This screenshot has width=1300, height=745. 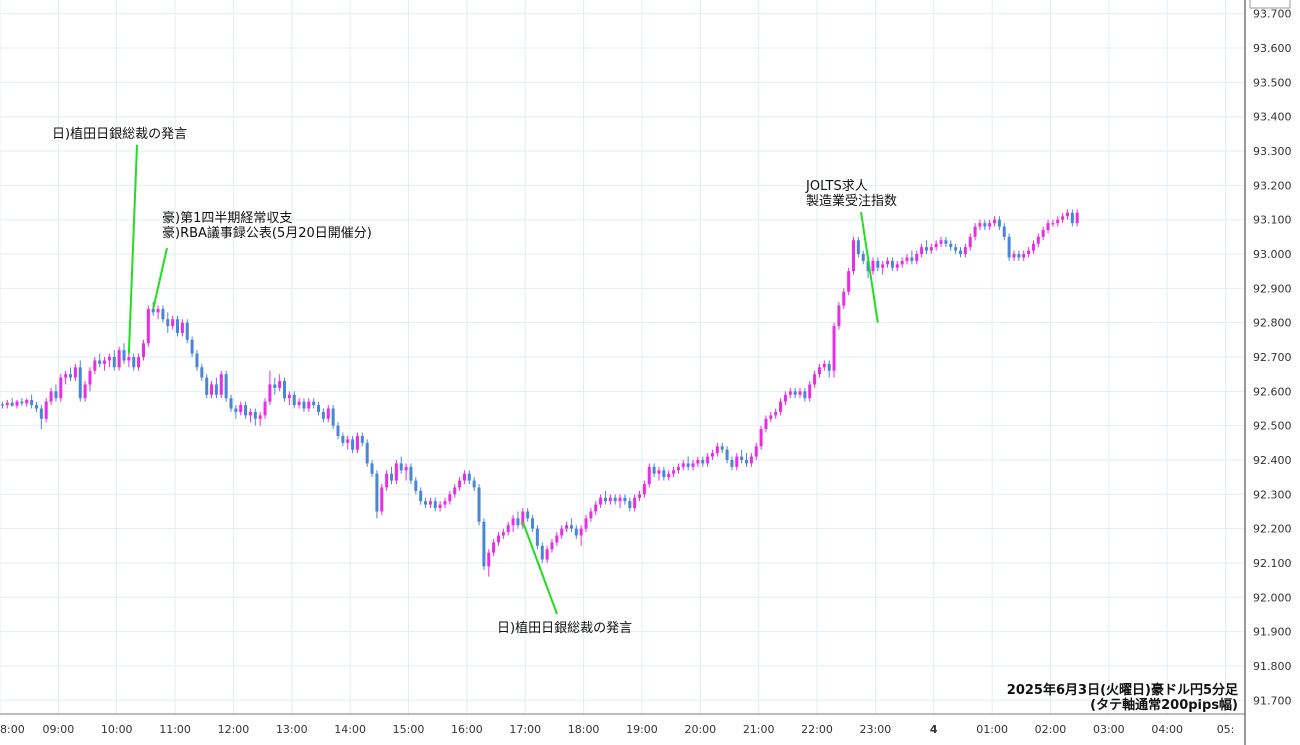 What do you see at coordinates (1272, 323) in the screenshot?
I see `price-tick-label: 92.800` at bounding box center [1272, 323].